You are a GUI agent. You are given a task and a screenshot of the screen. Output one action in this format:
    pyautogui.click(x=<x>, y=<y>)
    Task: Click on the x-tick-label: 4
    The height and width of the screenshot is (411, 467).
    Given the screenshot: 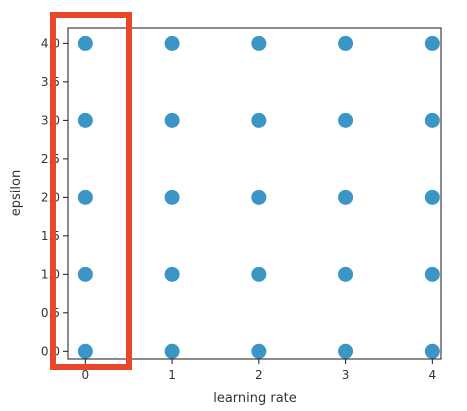 What is the action you would take?
    pyautogui.click(x=433, y=375)
    